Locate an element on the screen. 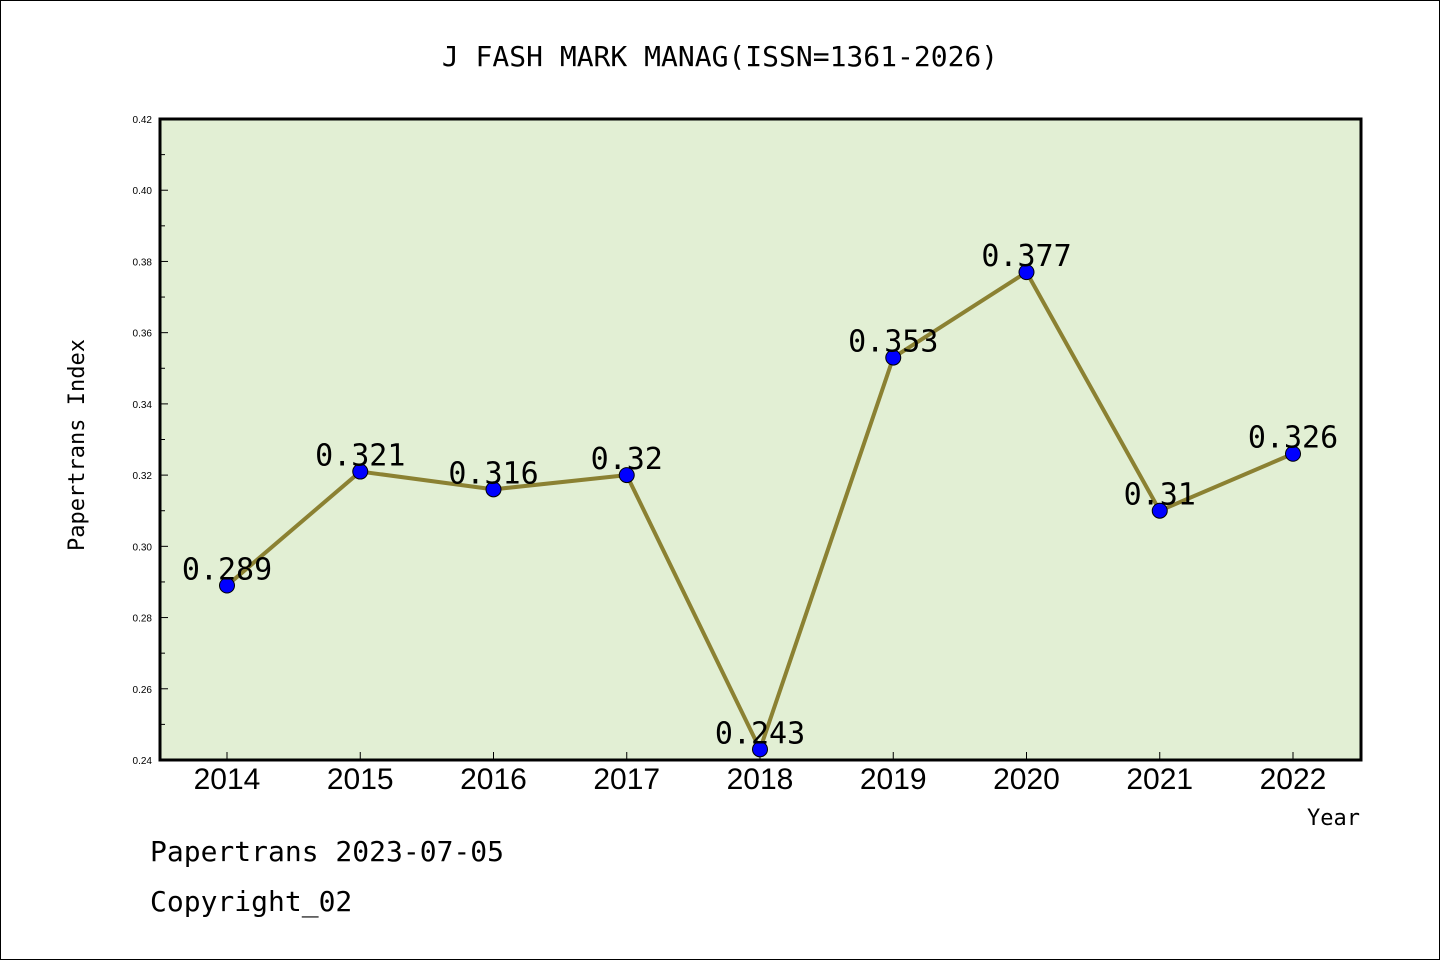 Image resolution: width=1440 pixels, height=960 pixels. y-tick-label: 0.32 is located at coordinates (143, 476).